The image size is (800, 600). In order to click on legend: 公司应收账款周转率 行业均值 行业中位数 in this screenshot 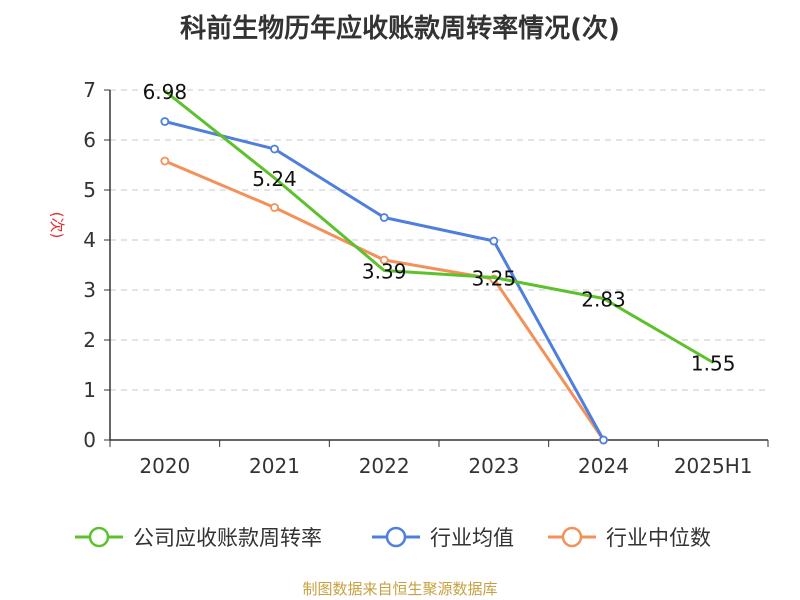, I will do `click(393, 538)`.